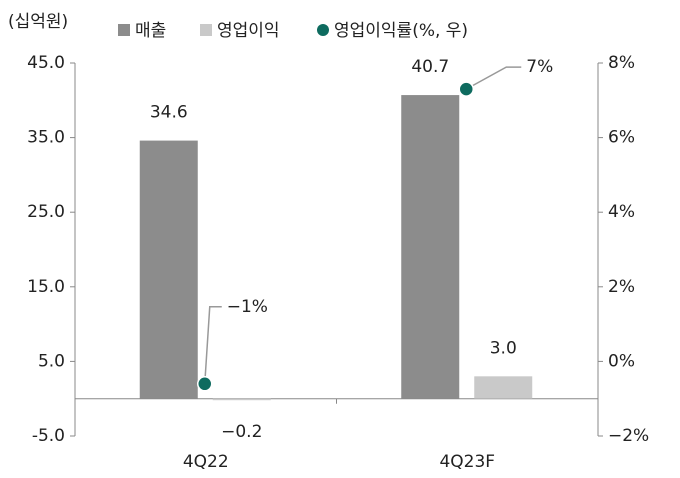 The width and height of the screenshot is (680, 478). What do you see at coordinates (621, 361) in the screenshot?
I see `y2-tick-label: 0%` at bounding box center [621, 361].